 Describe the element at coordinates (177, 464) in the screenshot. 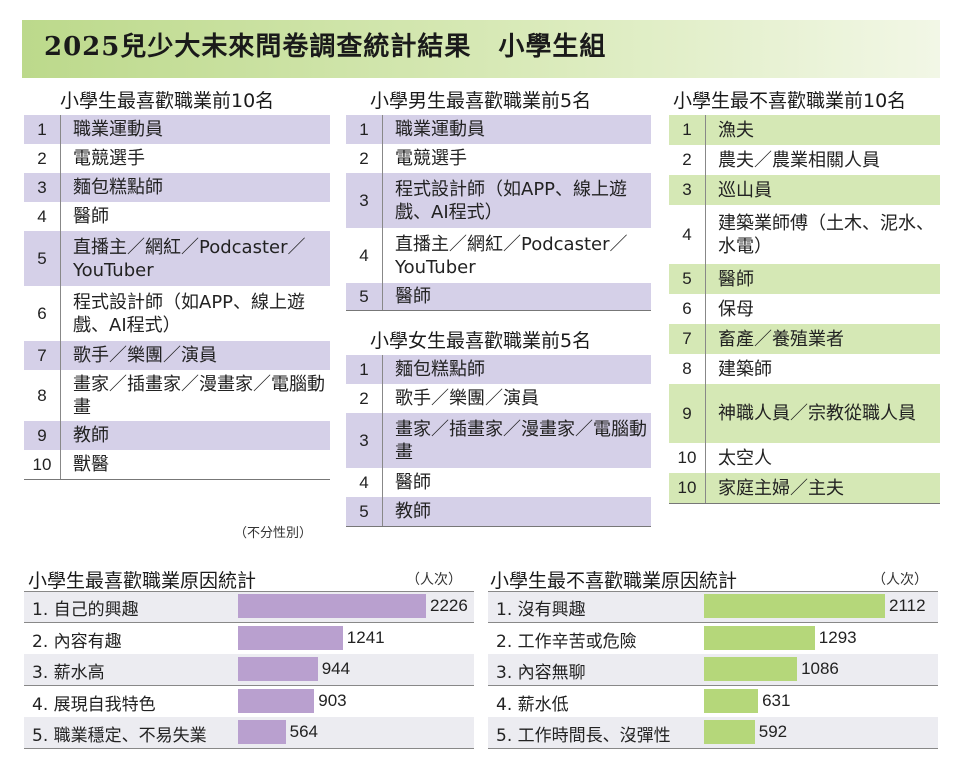

I see `top10-row: 10 獸醫` at that location.